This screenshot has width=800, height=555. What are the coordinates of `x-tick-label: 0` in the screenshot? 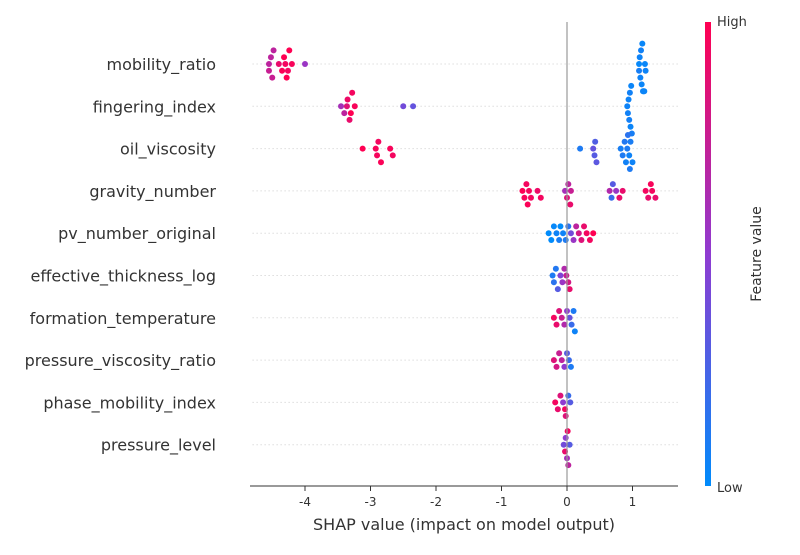 It's located at (567, 502).